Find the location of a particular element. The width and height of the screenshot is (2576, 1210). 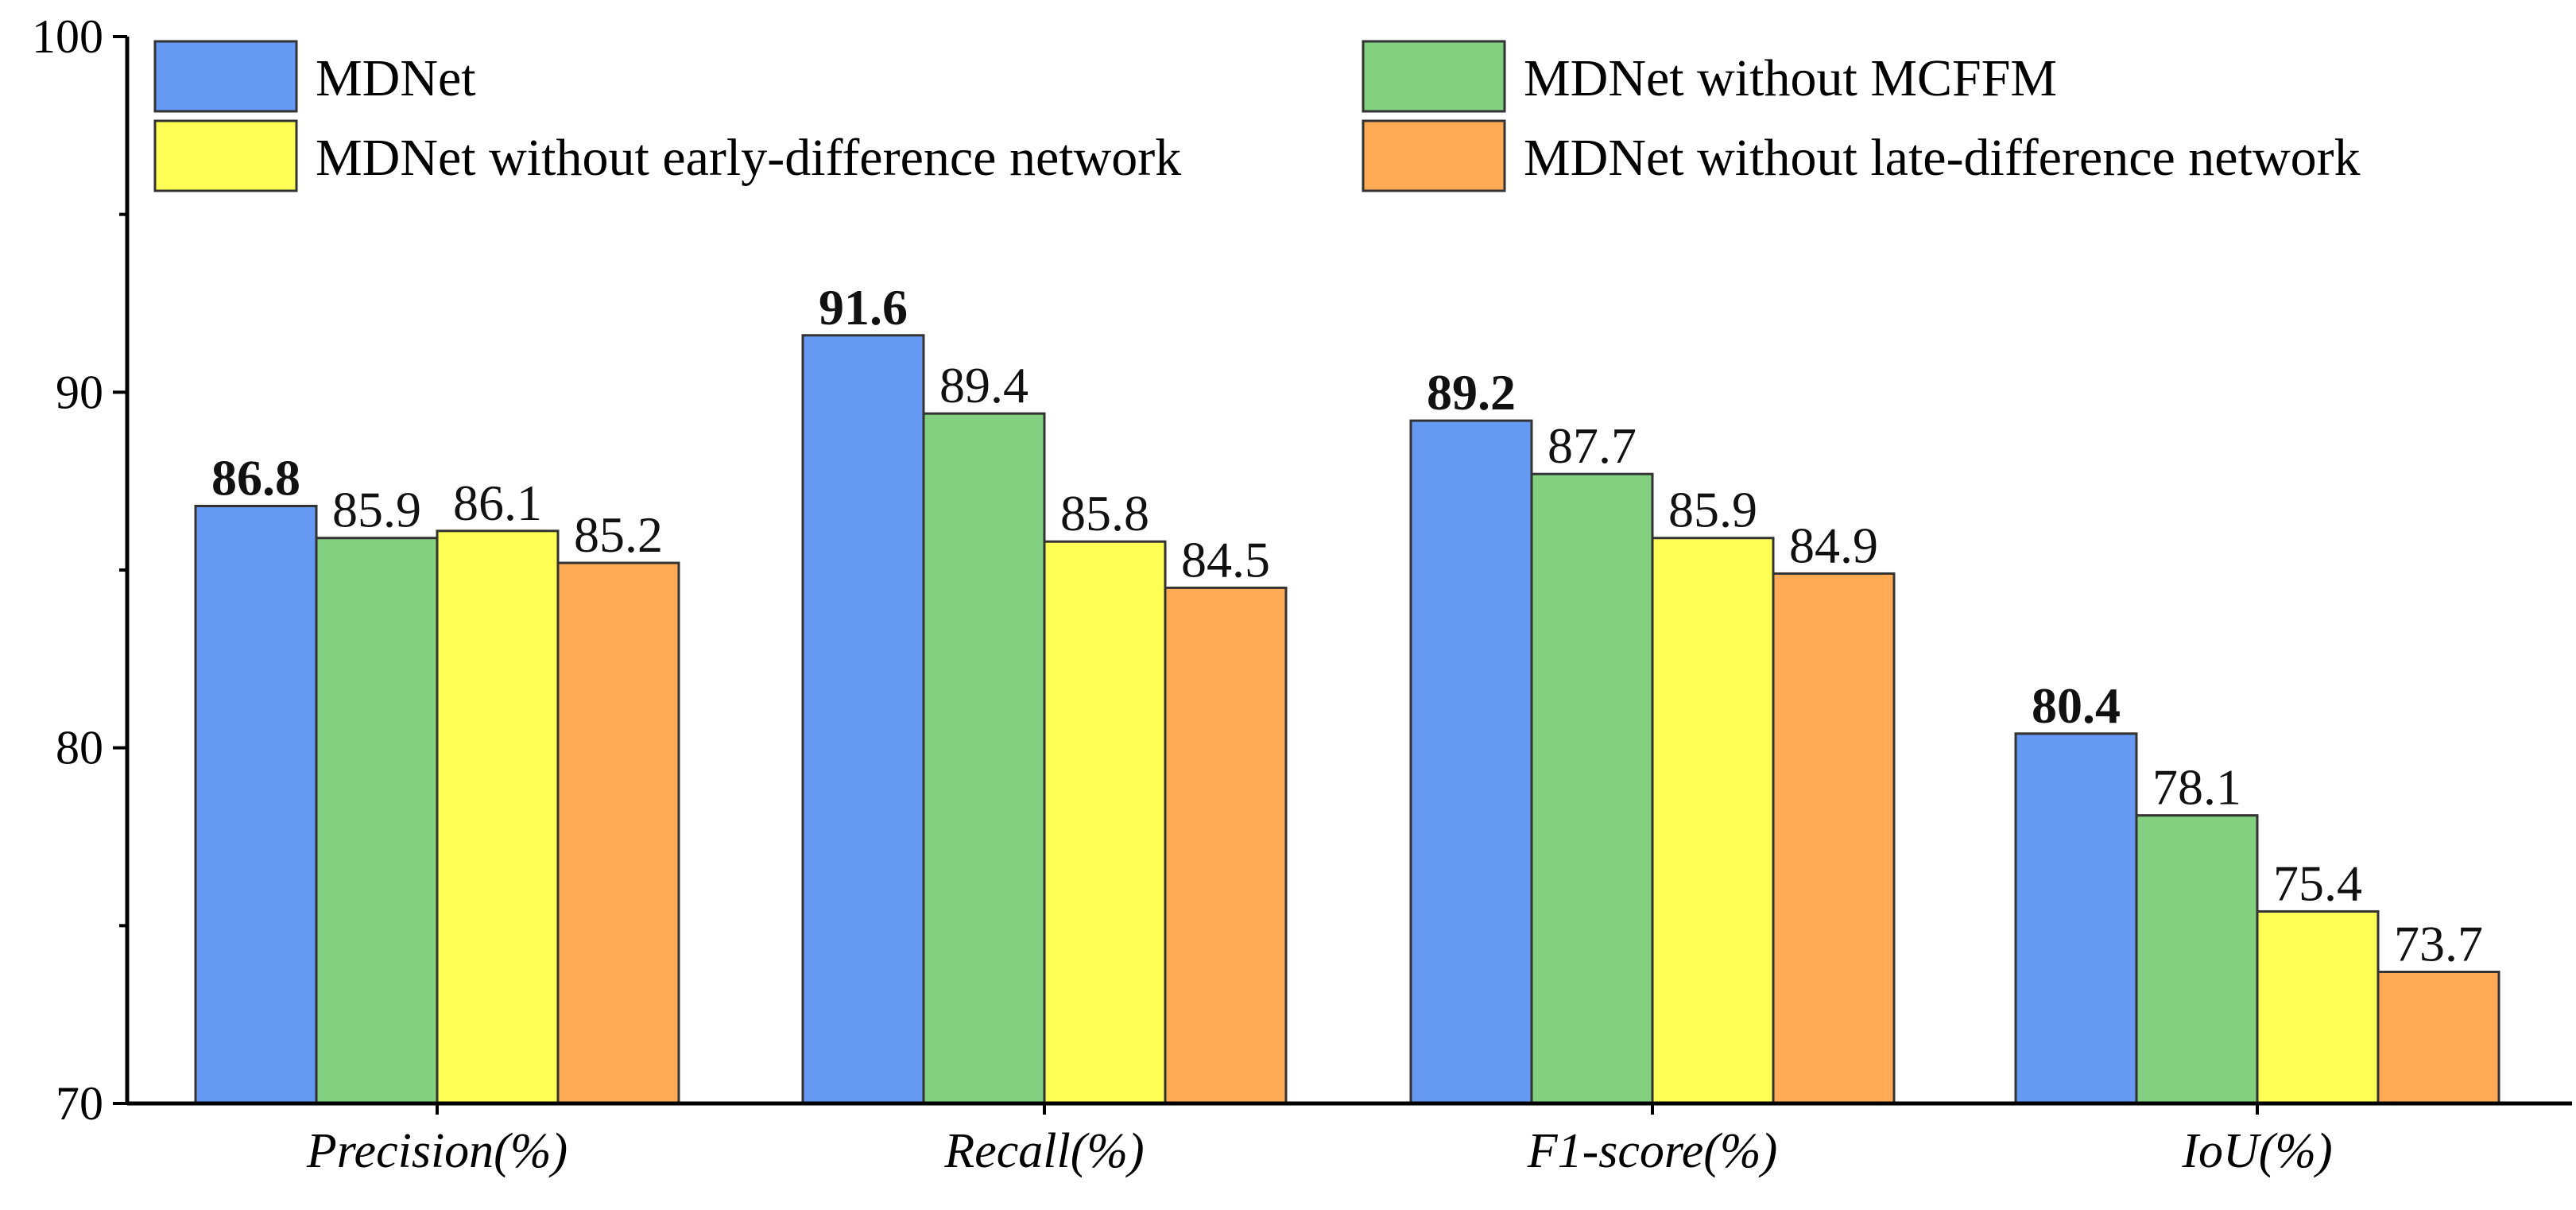

value-label: 87.7 is located at coordinates (1592, 445).